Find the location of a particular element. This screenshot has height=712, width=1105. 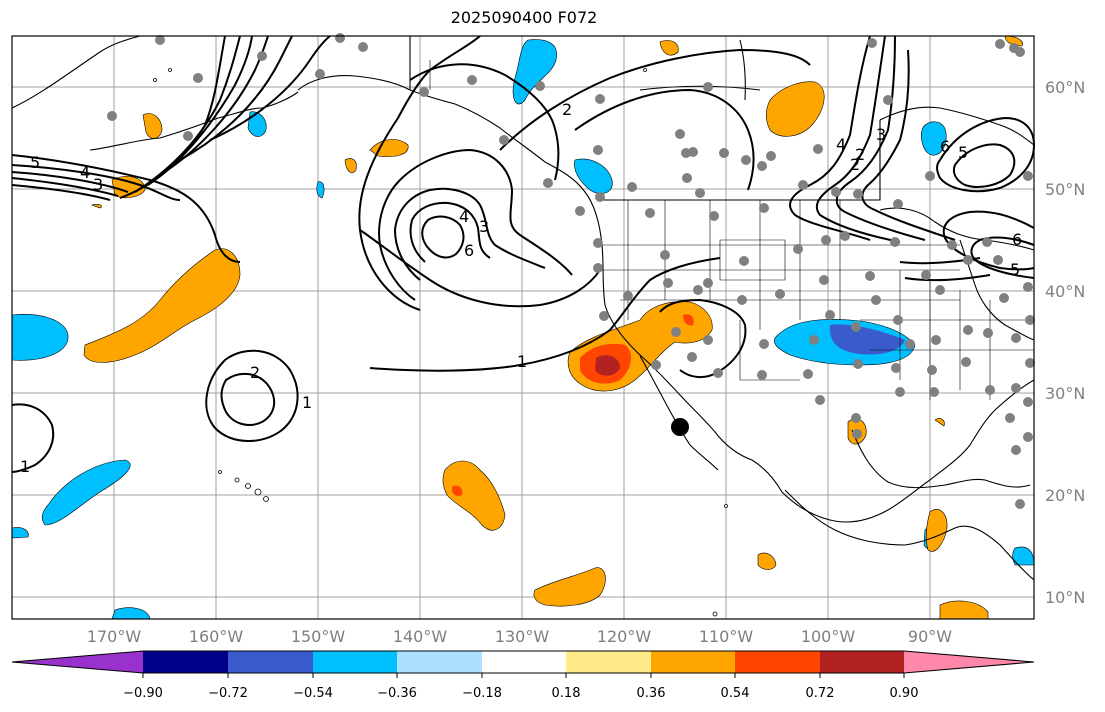

colorbar-tick-label: −0.18 is located at coordinates (482, 693).